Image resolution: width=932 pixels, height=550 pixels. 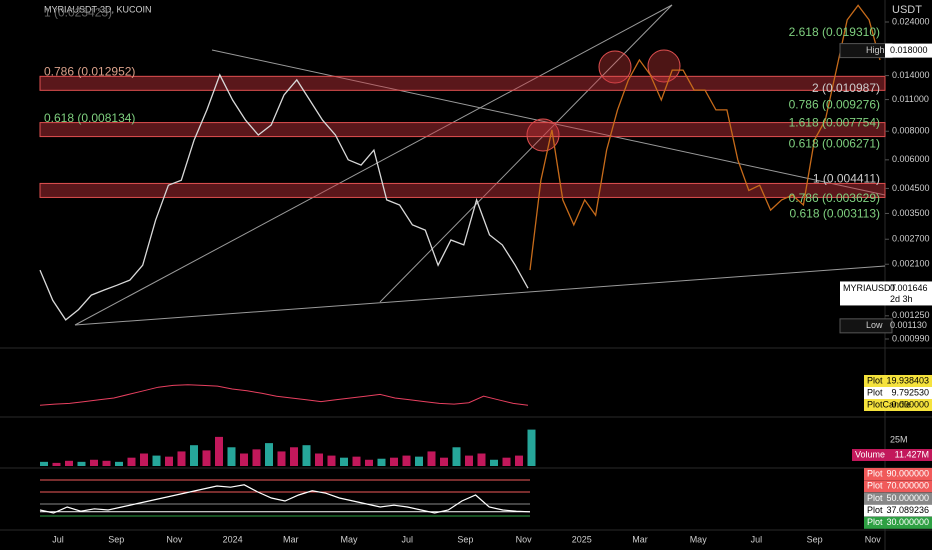 I want to click on y-tick-label: 0.002100, so click(x=911, y=264).